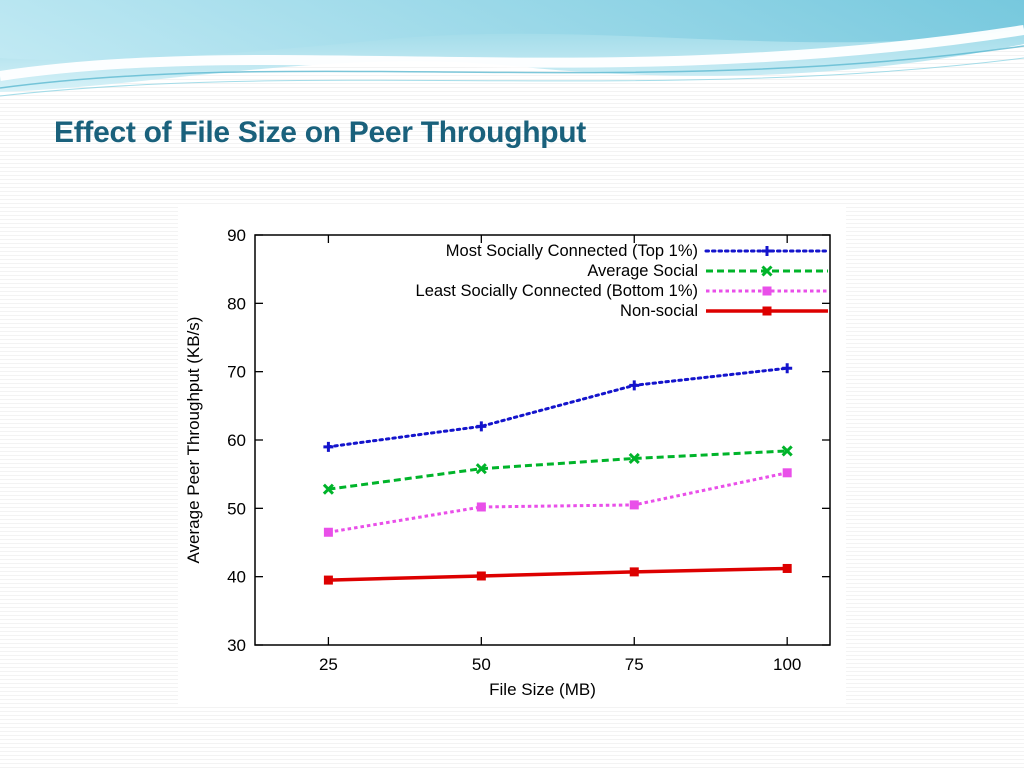 This screenshot has width=1024, height=768. Describe the element at coordinates (542, 689) in the screenshot. I see `svg-text: File Size (MB)` at that location.